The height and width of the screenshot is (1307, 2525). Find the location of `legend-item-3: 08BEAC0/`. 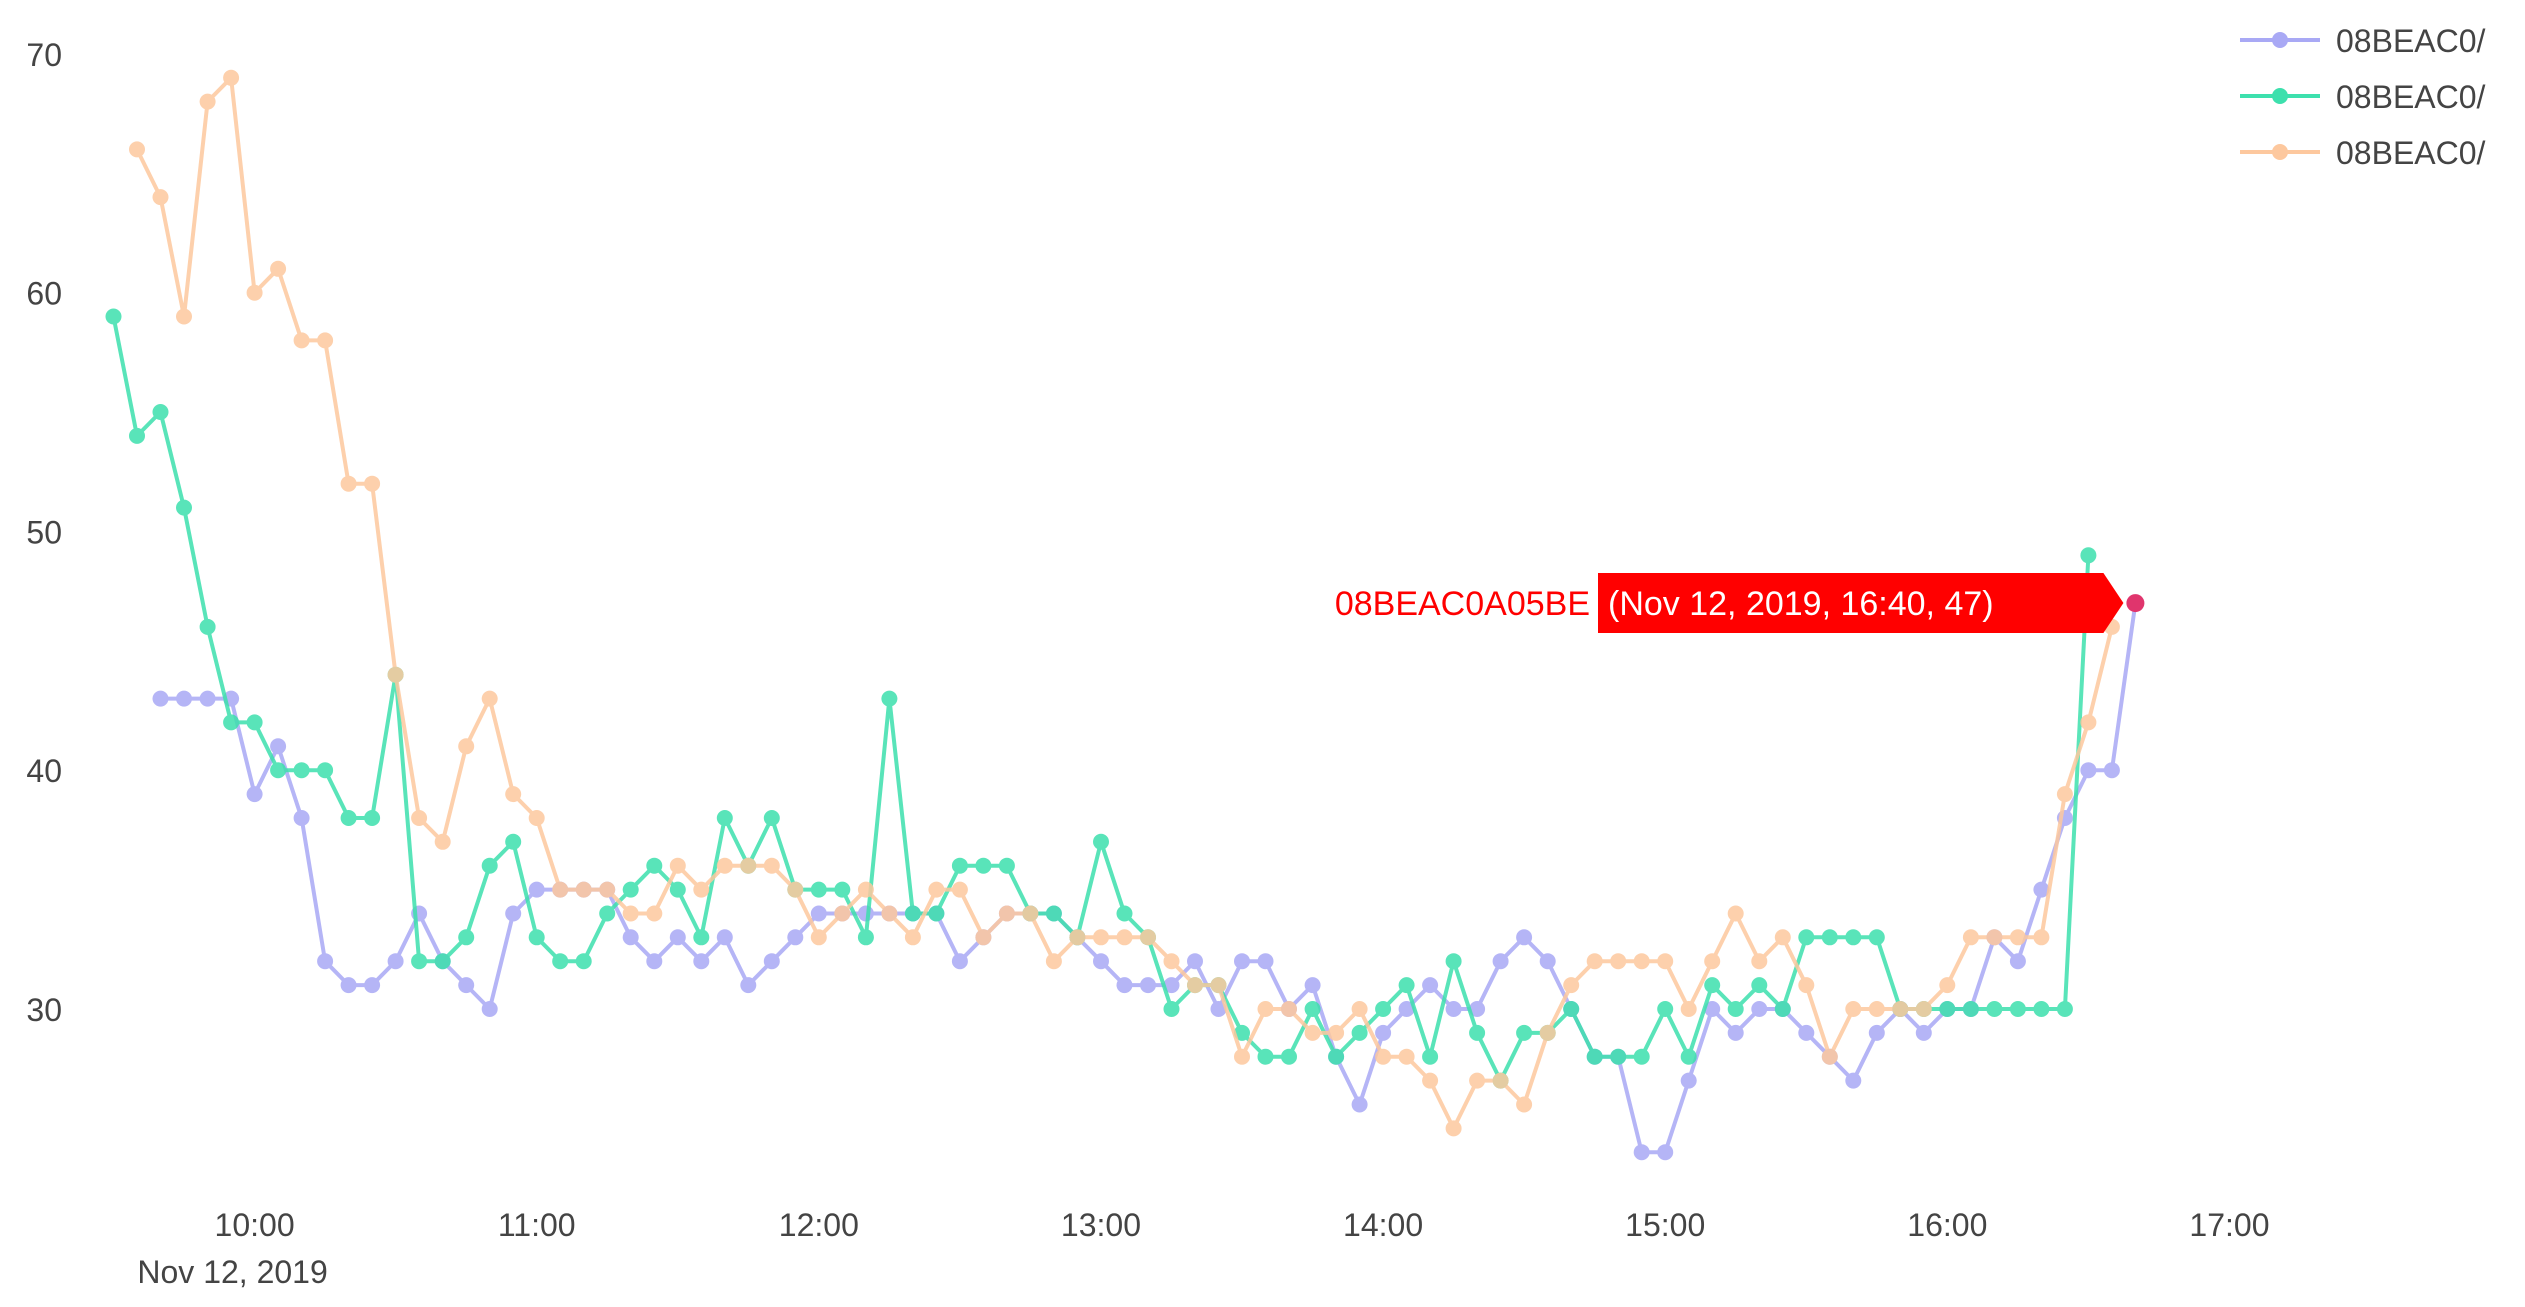

legend-item-3: 08BEAC0/ is located at coordinates (2363, 153).